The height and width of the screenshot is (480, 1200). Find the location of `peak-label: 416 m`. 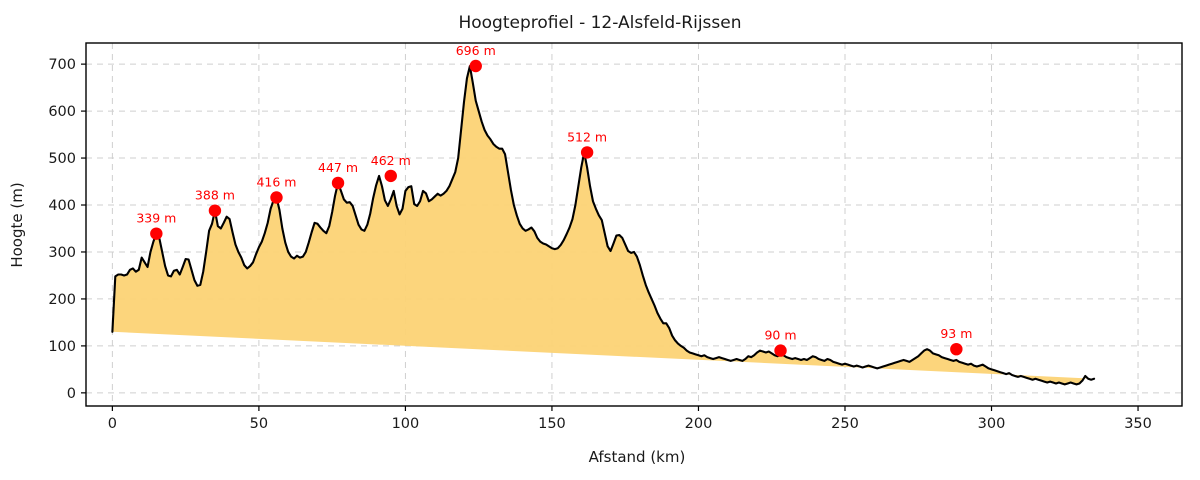

peak-label: 416 m is located at coordinates (276, 181).